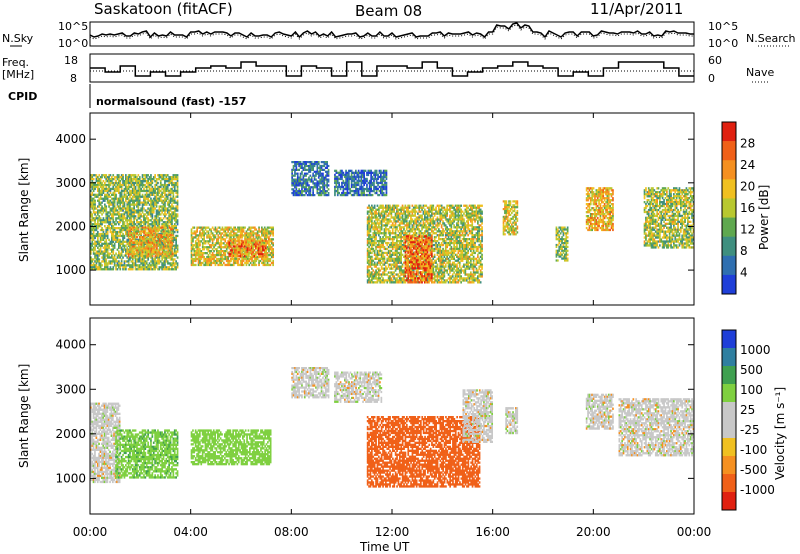  I want to click on nsky-label: N.Sky, so click(18, 38).